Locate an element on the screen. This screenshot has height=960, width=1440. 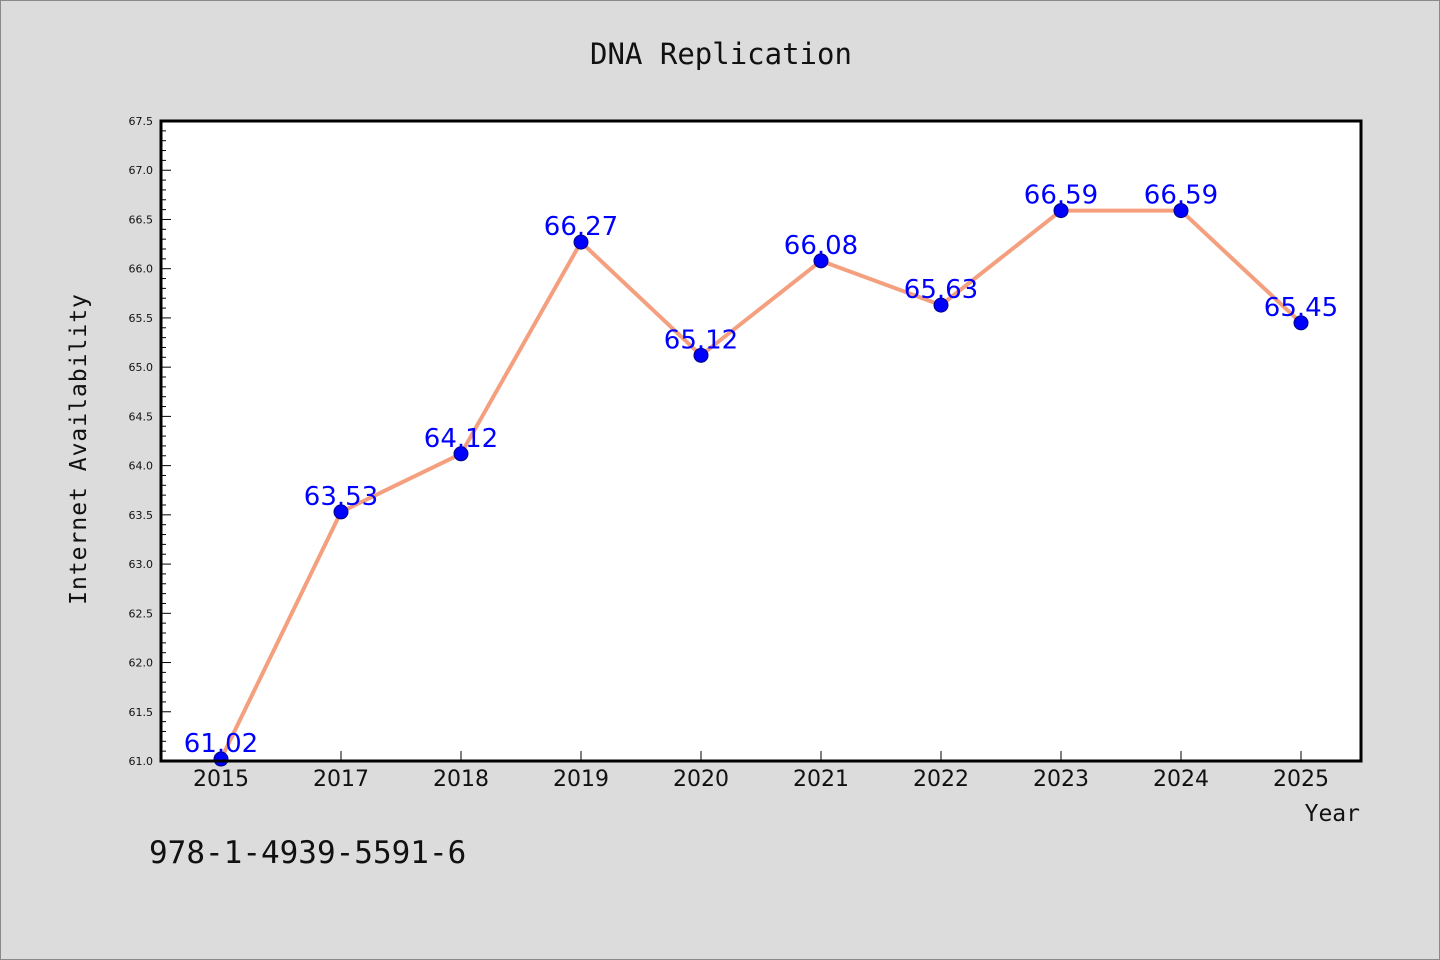
chart-title: DNA Replication is located at coordinates (721, 54).